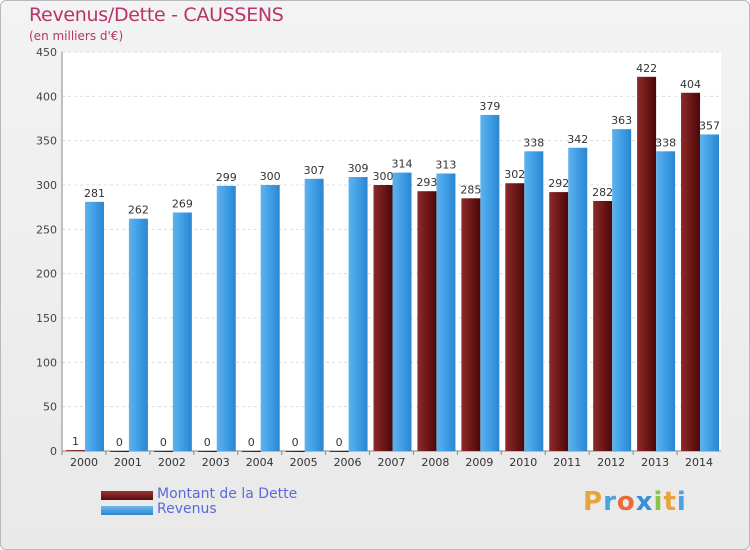 This screenshot has height=550, width=750. I want to click on data-label-dette: 300, so click(383, 176).